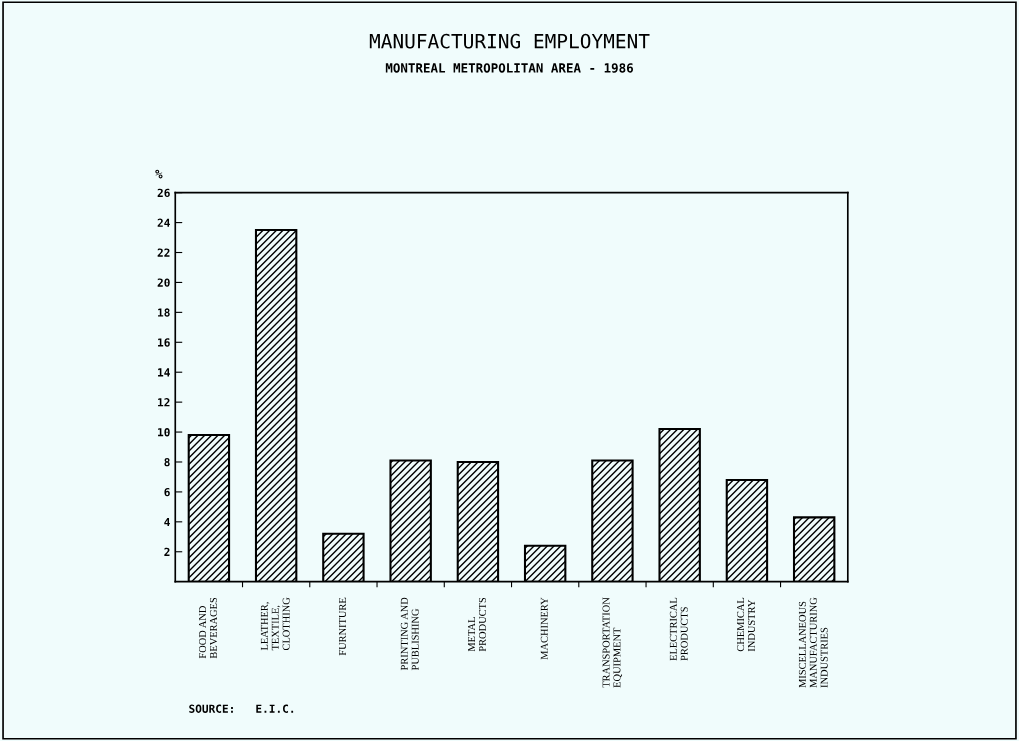  What do you see at coordinates (275, 624) in the screenshot?
I see `x-tick-label: LEATHER, TEXTILE, CLOTHING` at bounding box center [275, 624].